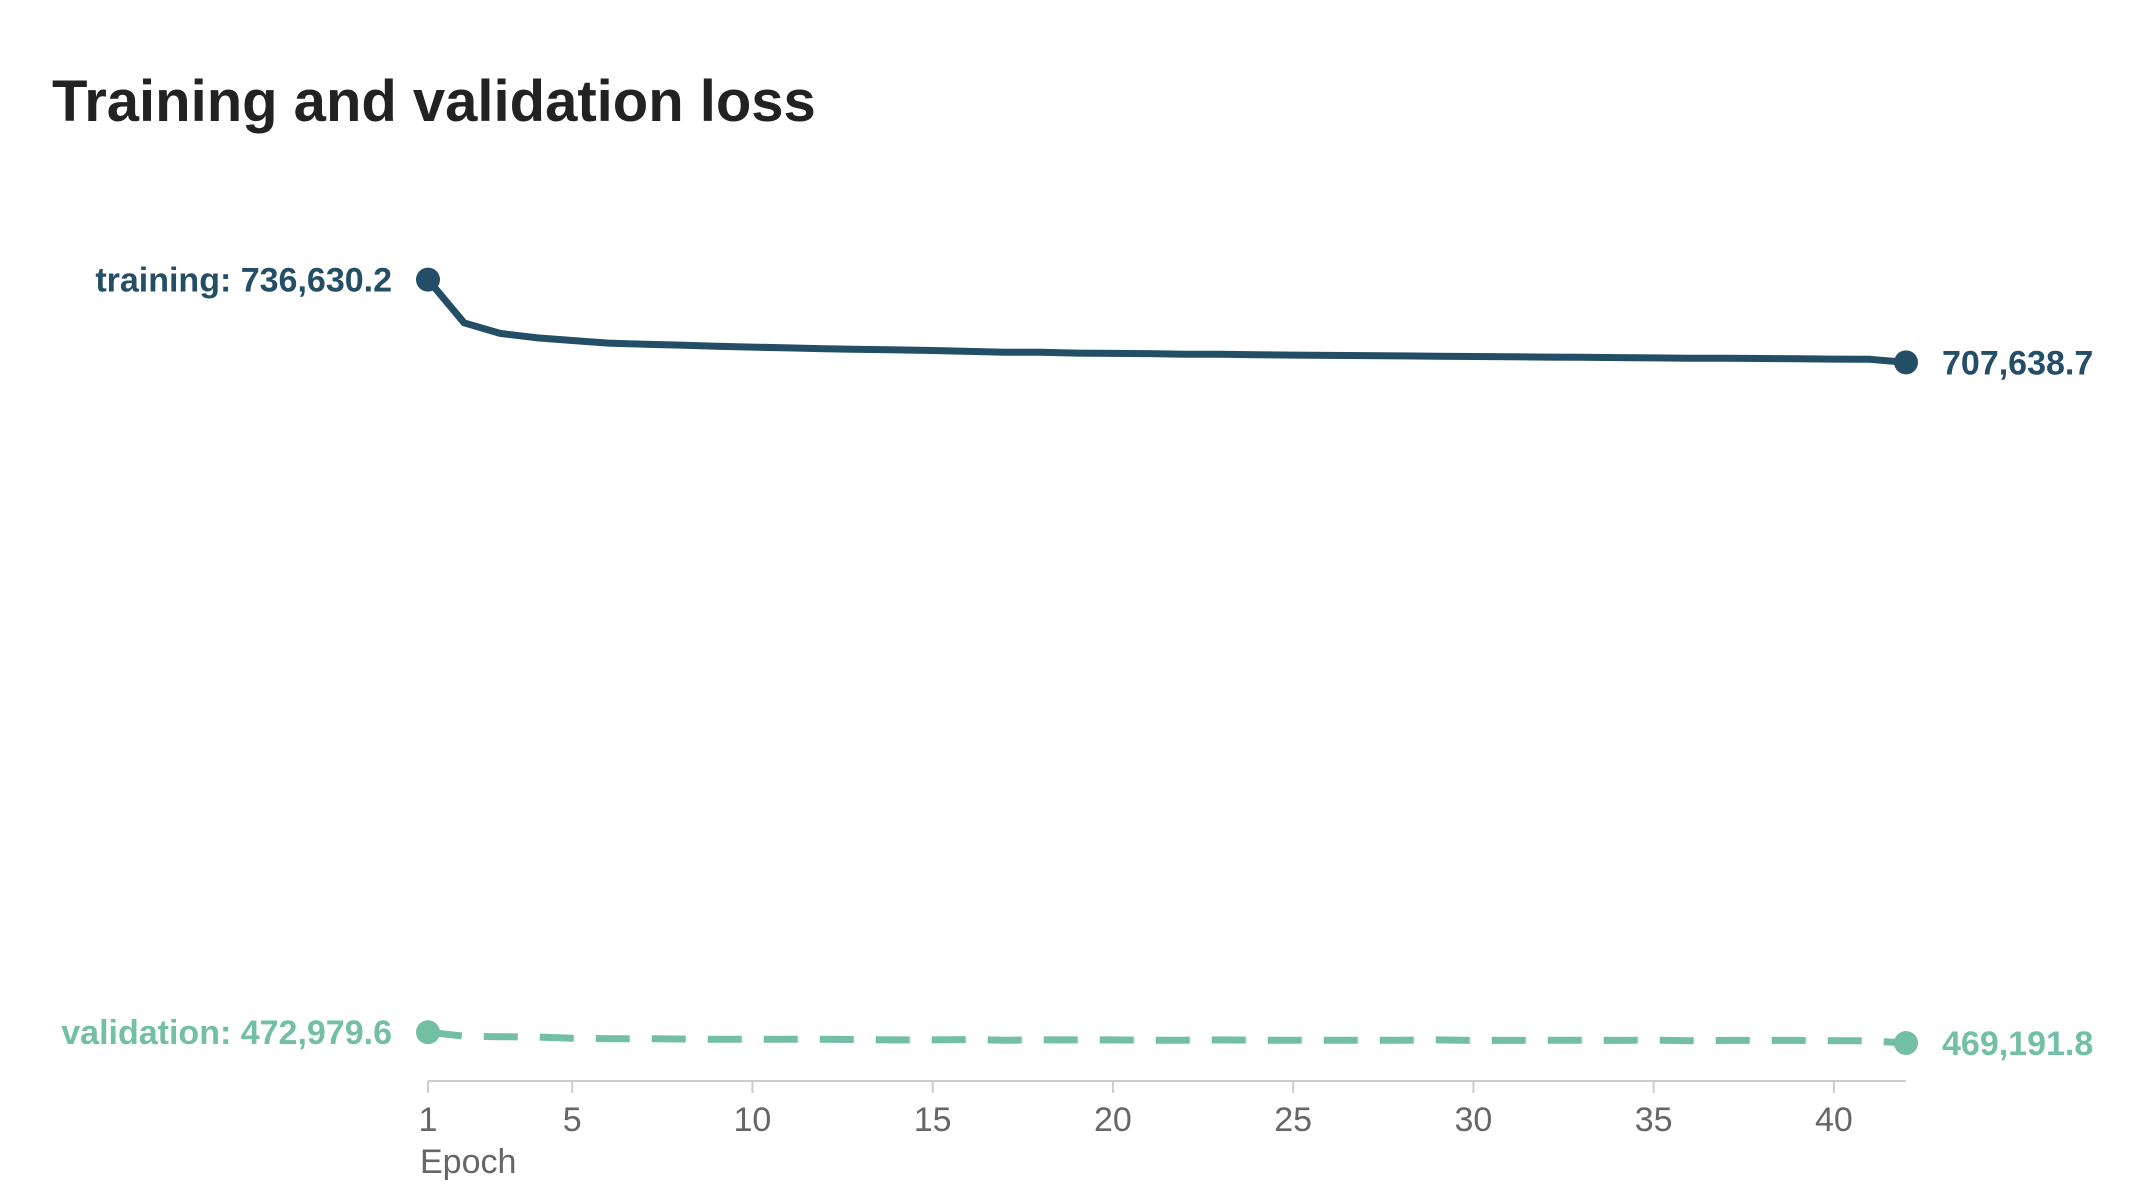 The image size is (2130, 1200). Describe the element at coordinates (1113, 1120) in the screenshot. I see `x-tick-label: 20` at that location.